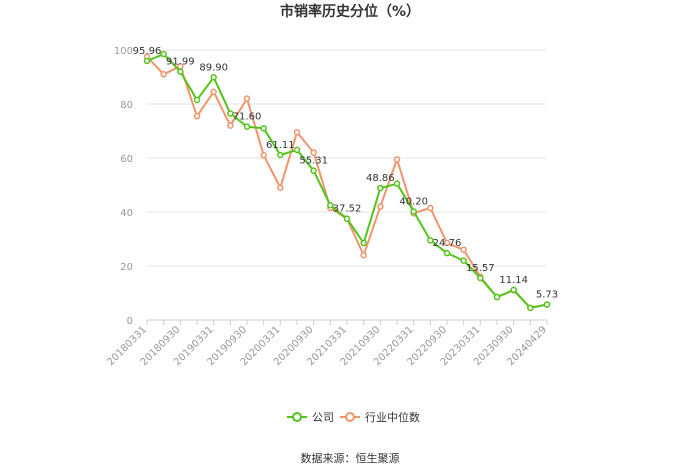  Describe the element at coordinates (126, 105) in the screenshot. I see `y-tick-label: 80` at that location.